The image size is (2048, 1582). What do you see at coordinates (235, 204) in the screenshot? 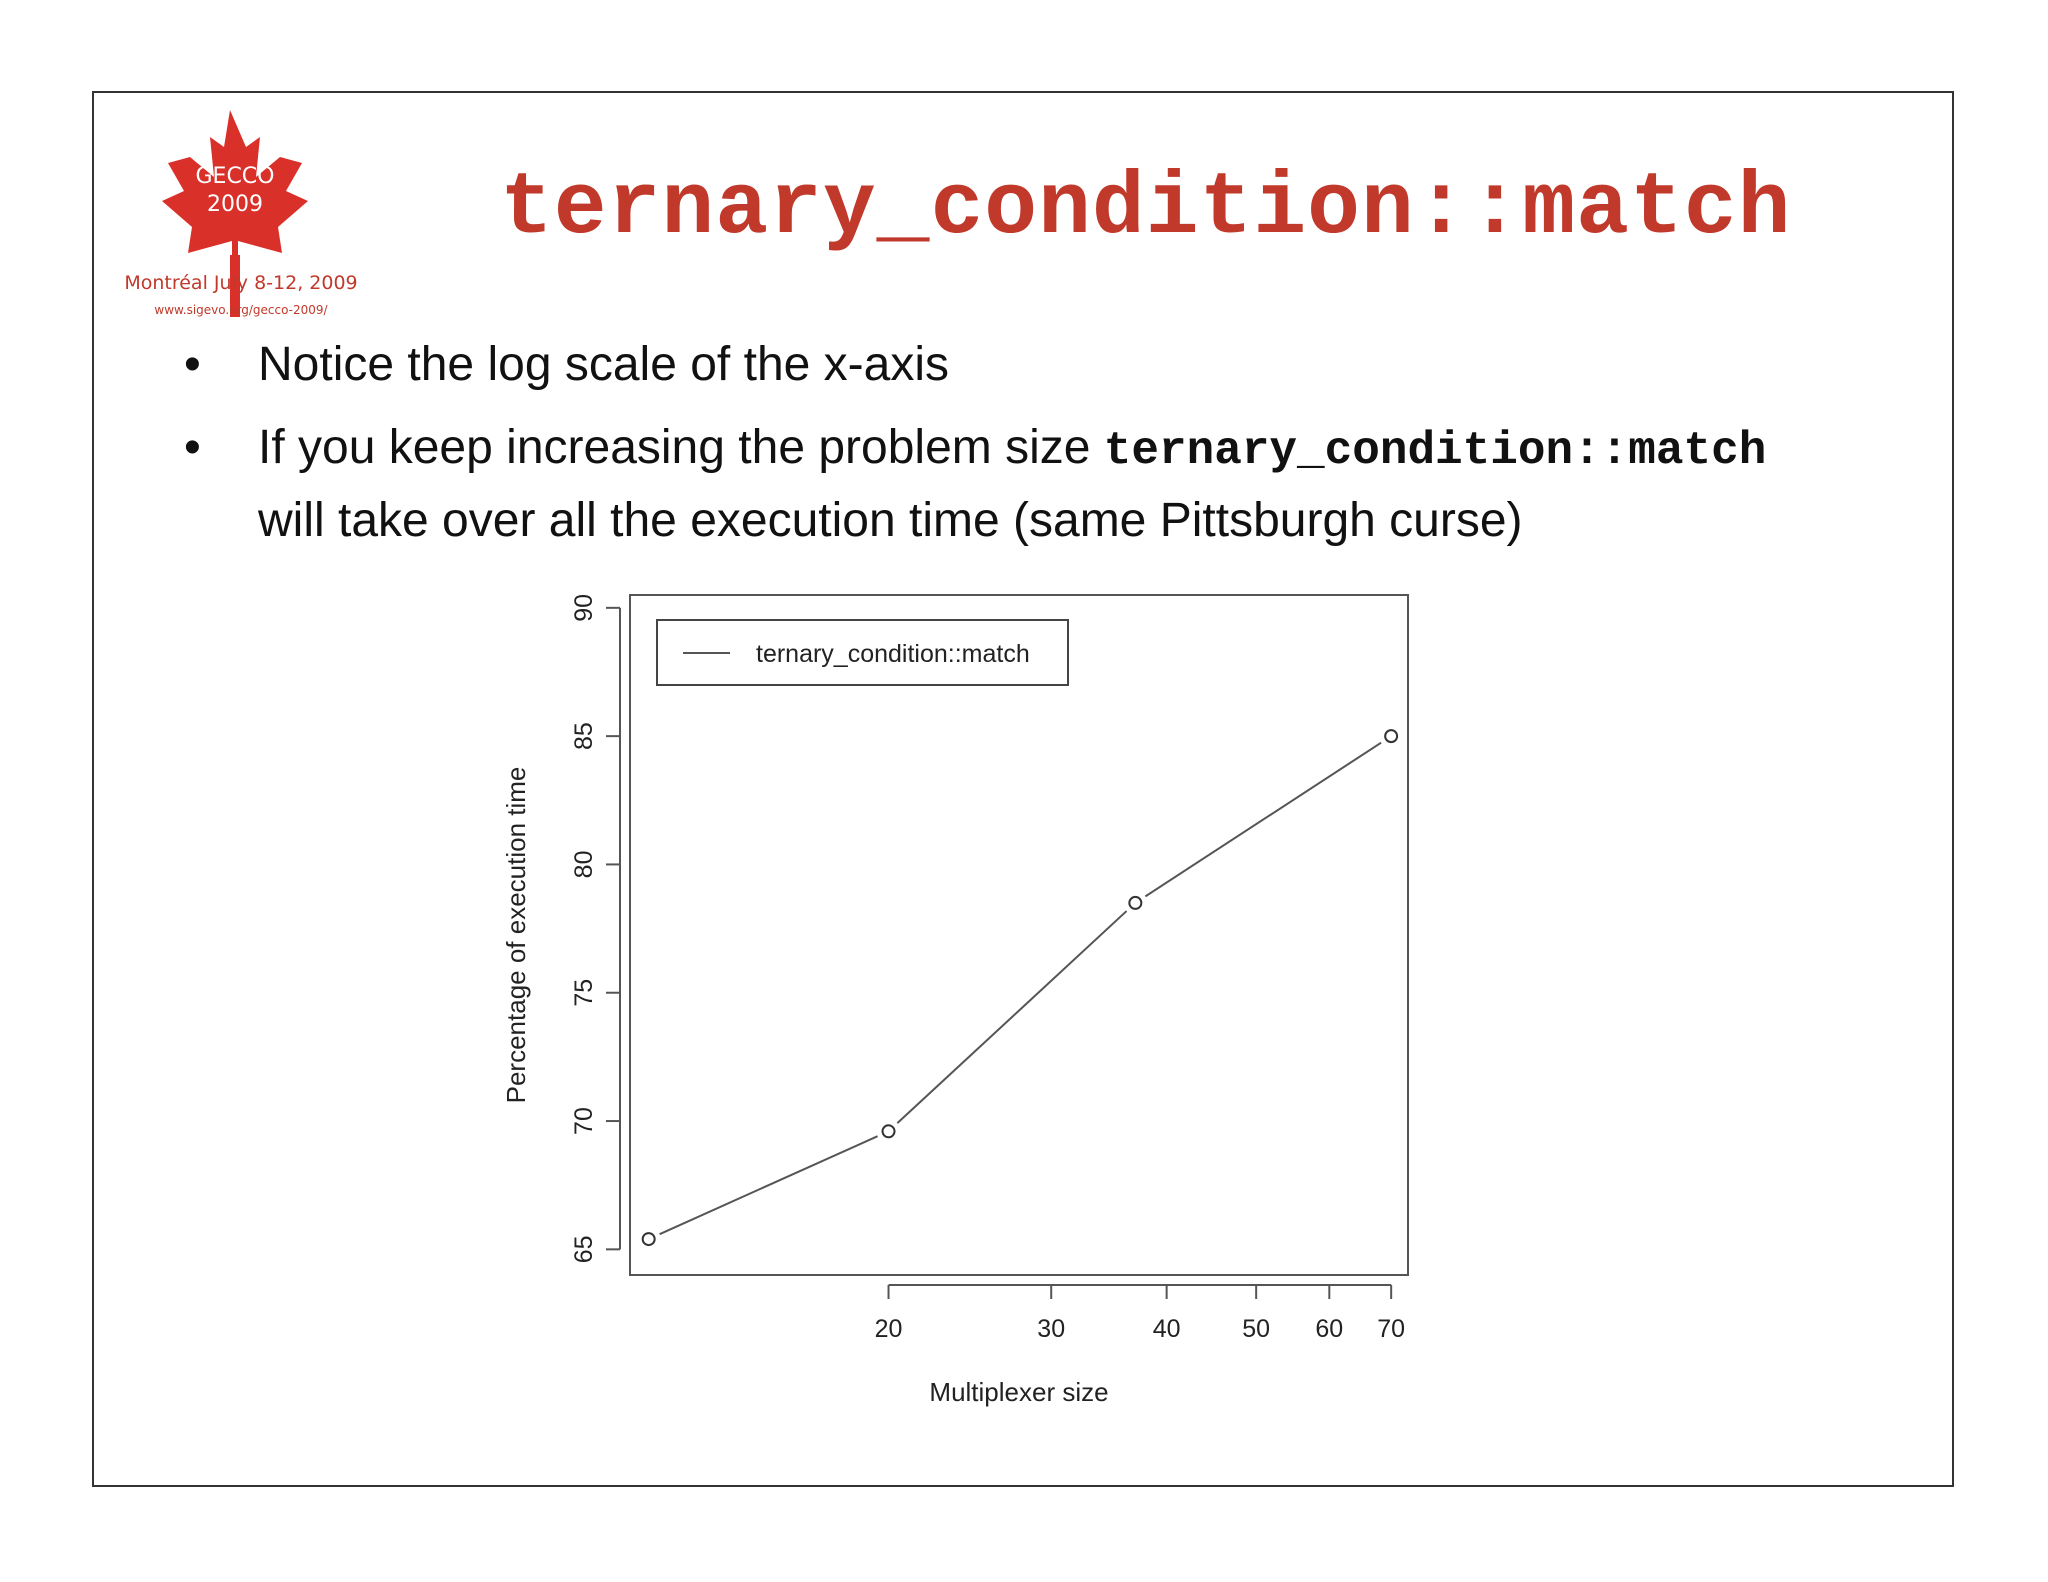
I see `logo-text-line2: 2009` at bounding box center [235, 204].